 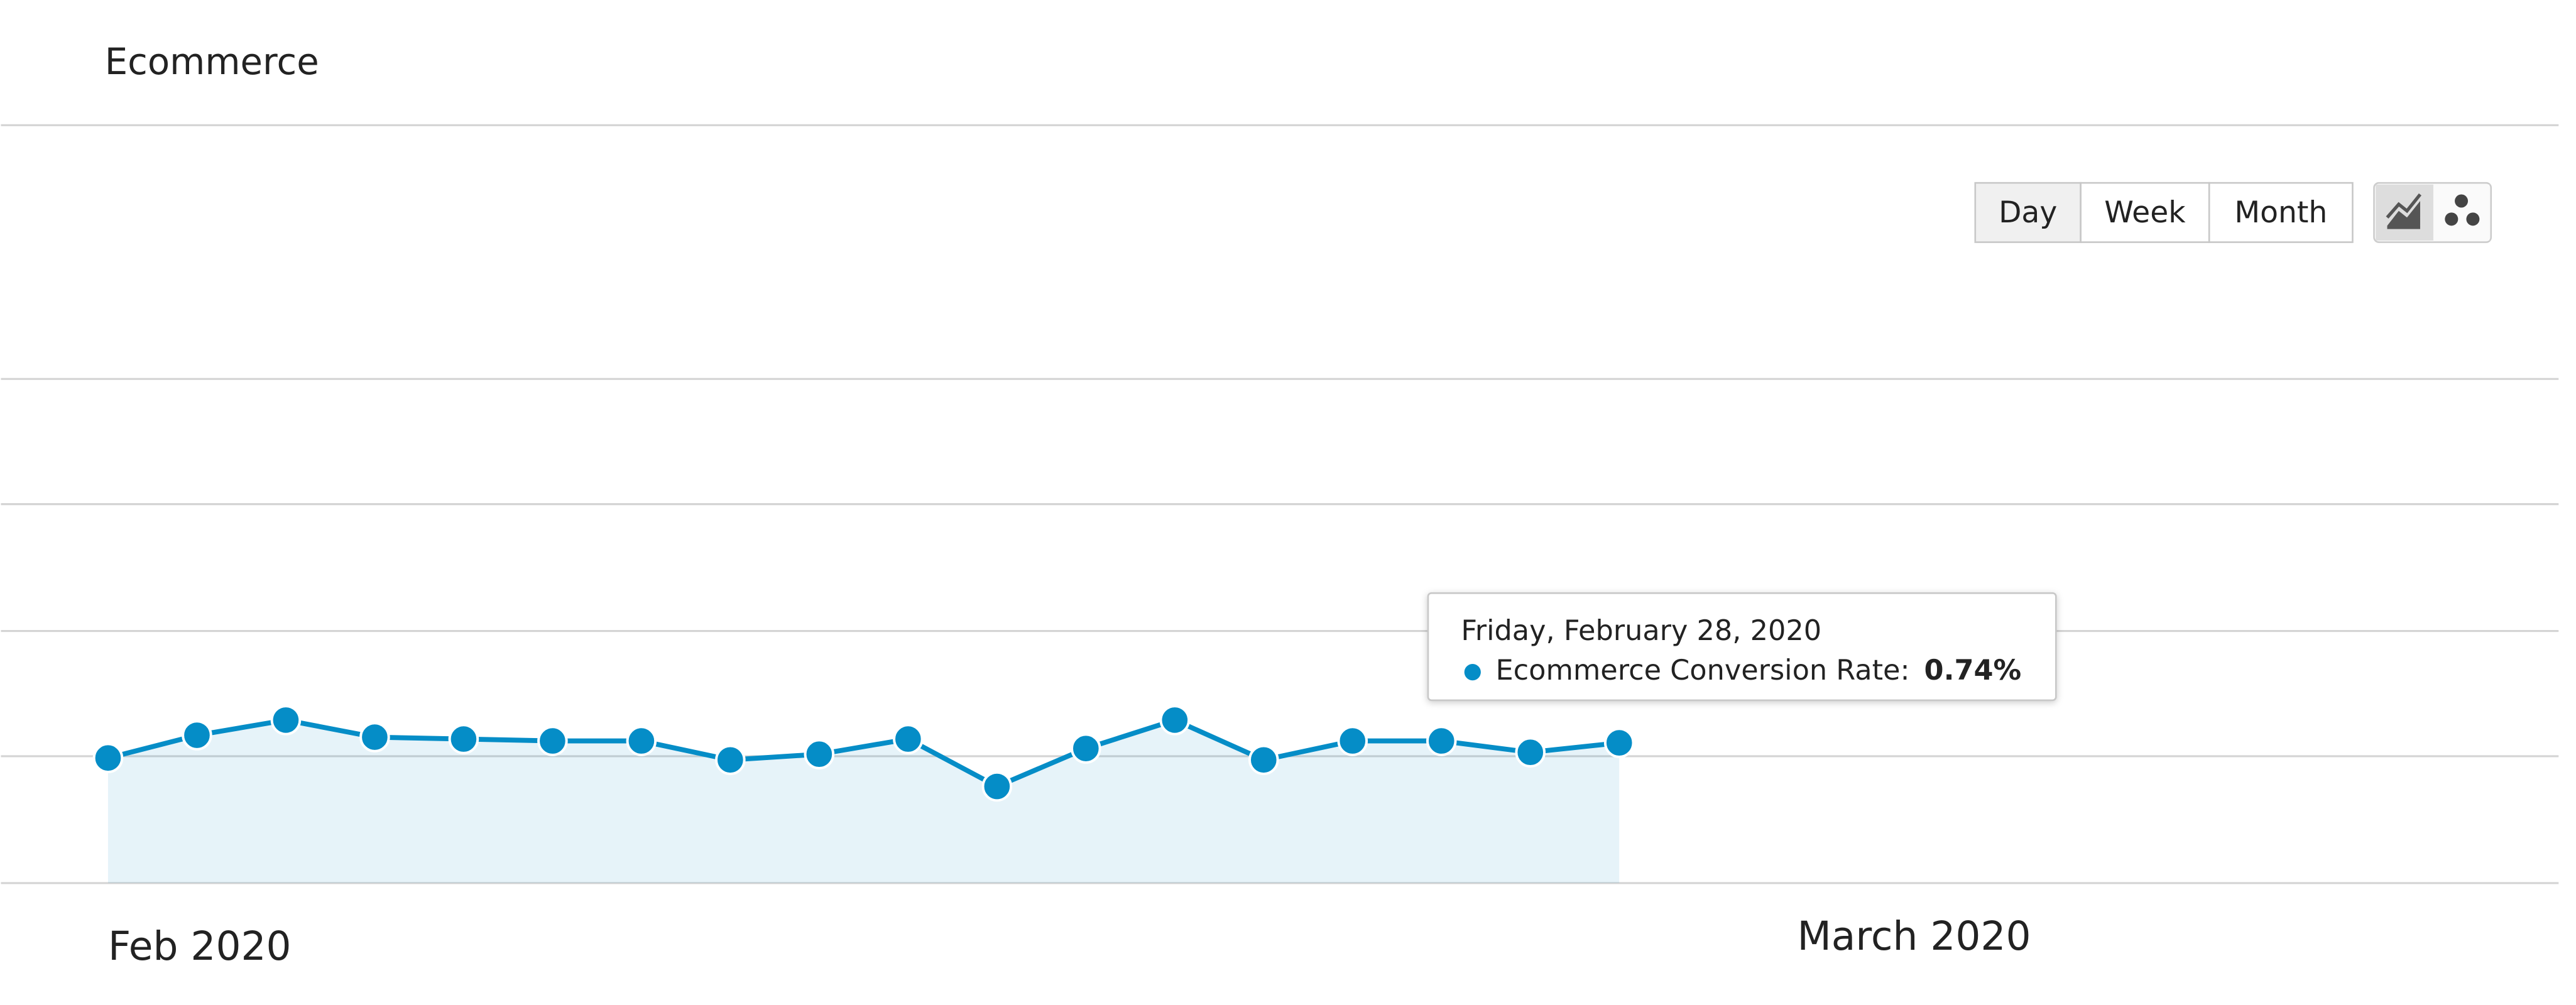 What do you see at coordinates (2145, 213) in the screenshot?
I see `granularity-button-label: Week` at bounding box center [2145, 213].